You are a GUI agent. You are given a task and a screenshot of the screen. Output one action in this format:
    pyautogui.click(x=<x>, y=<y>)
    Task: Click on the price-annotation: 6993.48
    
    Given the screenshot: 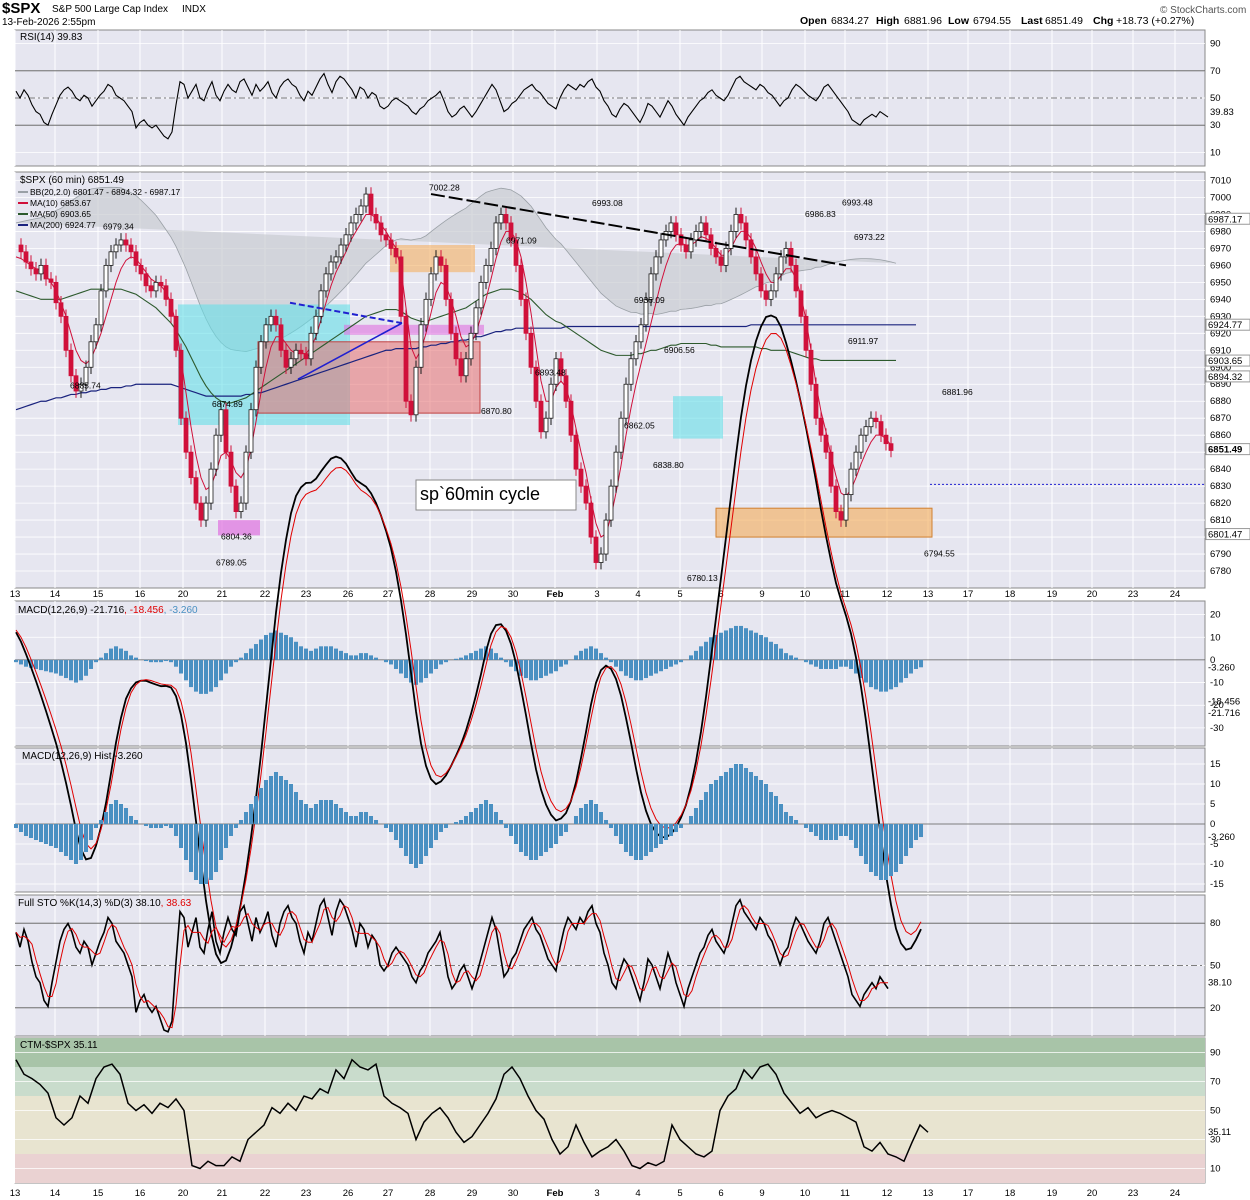 What is the action you would take?
    pyautogui.click(x=857, y=203)
    